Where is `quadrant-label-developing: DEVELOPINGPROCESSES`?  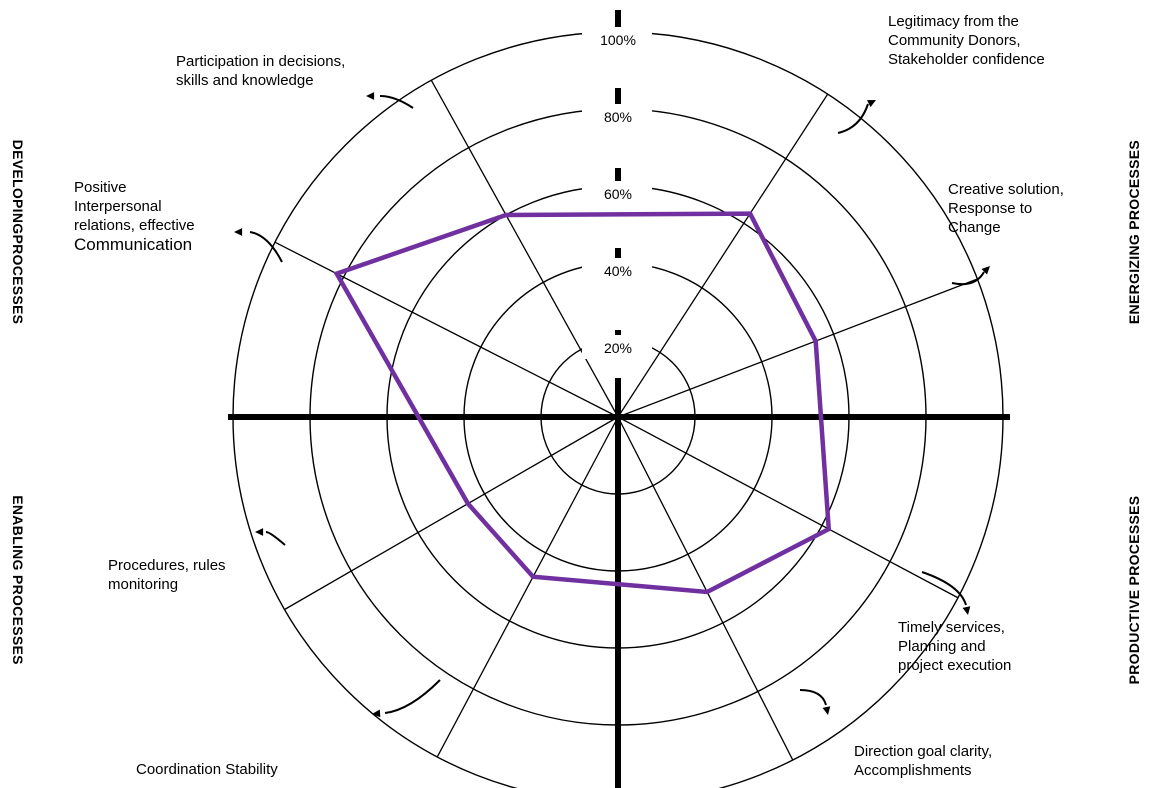 quadrant-label-developing: DEVELOPINGPROCESSES is located at coordinates (18, 232).